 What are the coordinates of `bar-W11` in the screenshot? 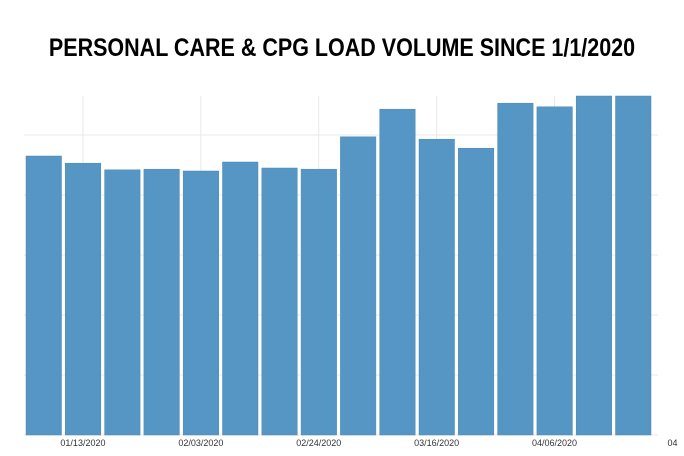 It's located at (436, 287).